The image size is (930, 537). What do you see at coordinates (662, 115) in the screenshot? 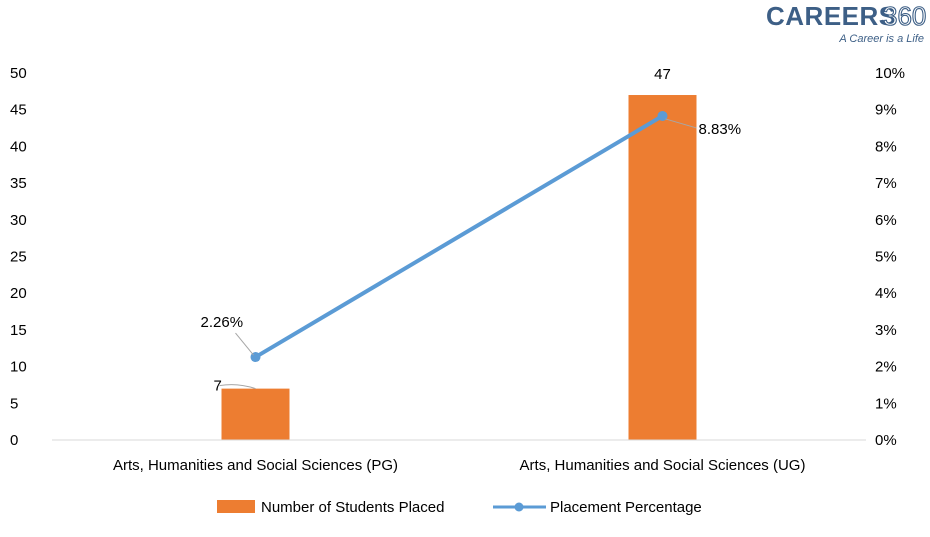
I see `line-point` at bounding box center [662, 115].